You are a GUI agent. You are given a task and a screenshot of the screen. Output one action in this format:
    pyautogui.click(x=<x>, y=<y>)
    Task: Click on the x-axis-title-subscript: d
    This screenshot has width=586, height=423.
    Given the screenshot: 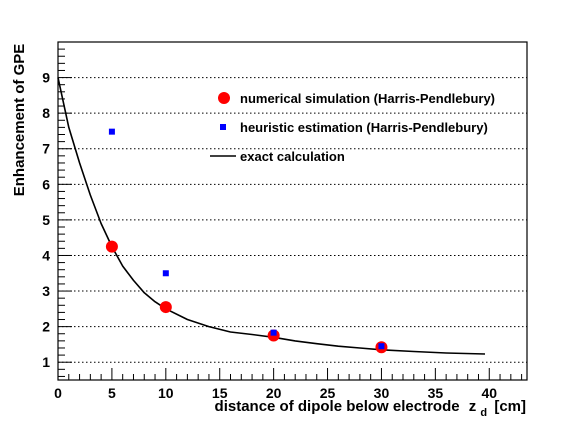 What is the action you would take?
    pyautogui.click(x=483, y=413)
    